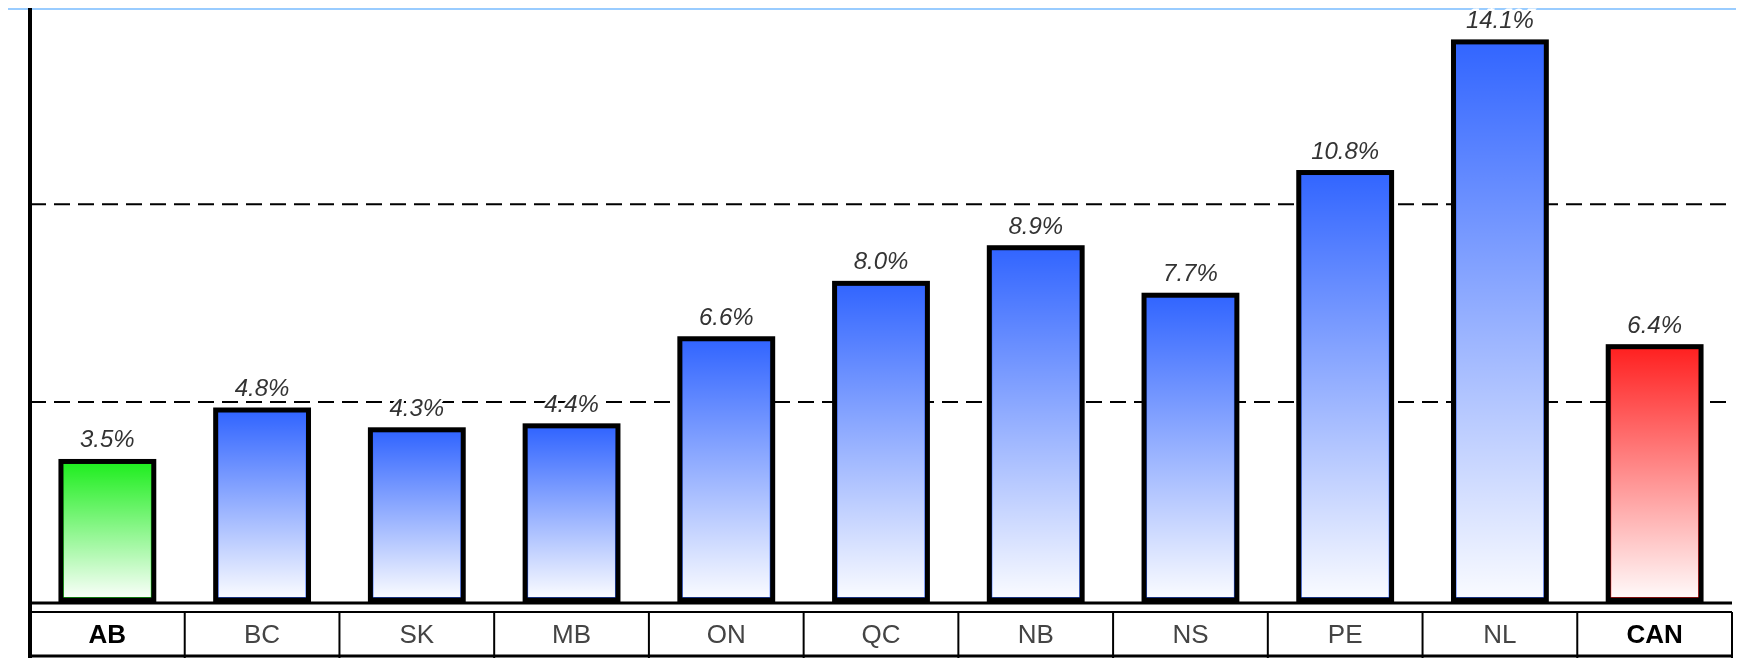  Describe the element at coordinates (572, 634) in the screenshot. I see `x-tick-label: MB` at that location.